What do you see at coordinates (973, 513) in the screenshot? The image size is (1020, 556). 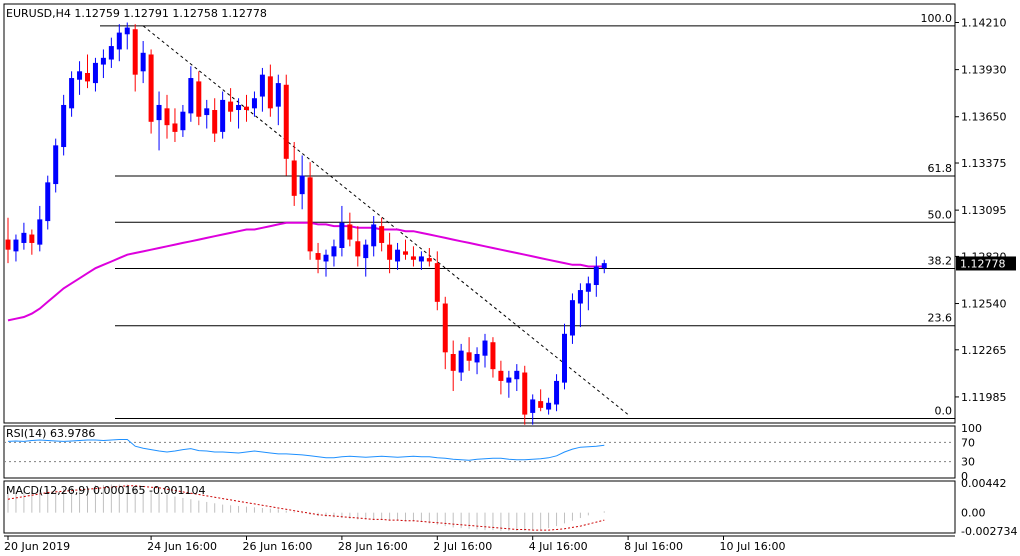 I see `macd-axis-label: 0.00` at bounding box center [973, 513].